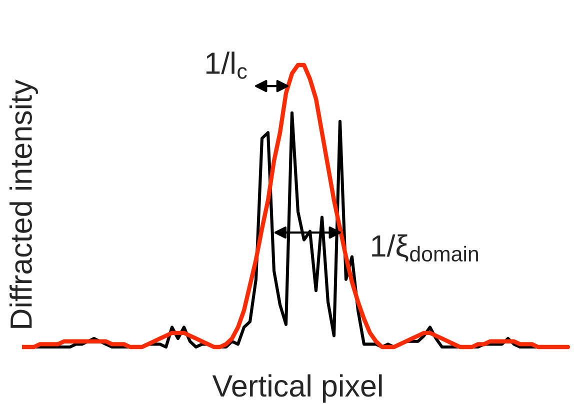 The width and height of the screenshot is (574, 410). I want to click on x-axis-title: Vertical pixel, so click(297, 388).